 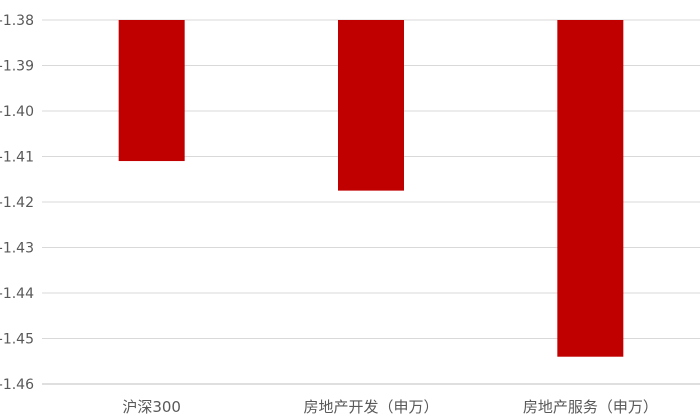 I want to click on y-tick-label: -1.39, so click(x=17, y=67).